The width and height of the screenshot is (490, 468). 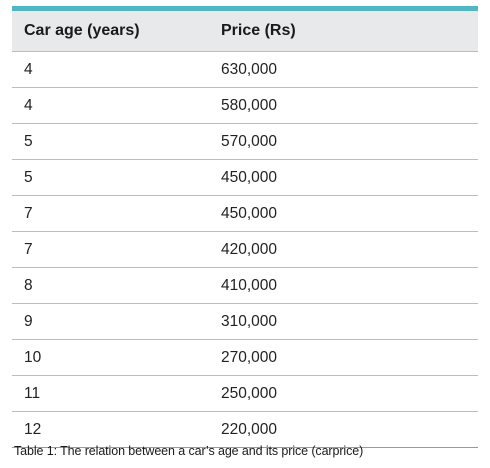 I want to click on cell-price: 570,000, so click(x=249, y=141).